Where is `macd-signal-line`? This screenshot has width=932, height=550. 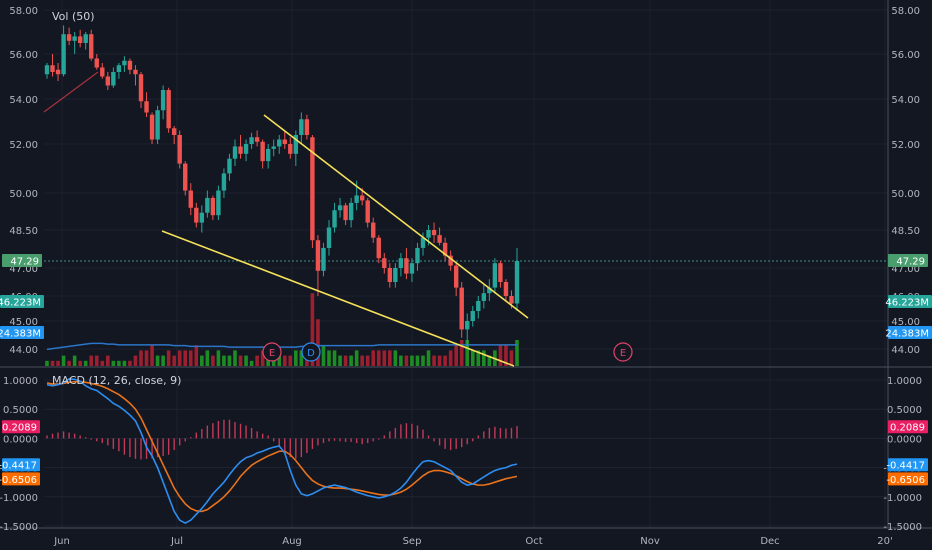 macd-signal-line is located at coordinates (282, 446).